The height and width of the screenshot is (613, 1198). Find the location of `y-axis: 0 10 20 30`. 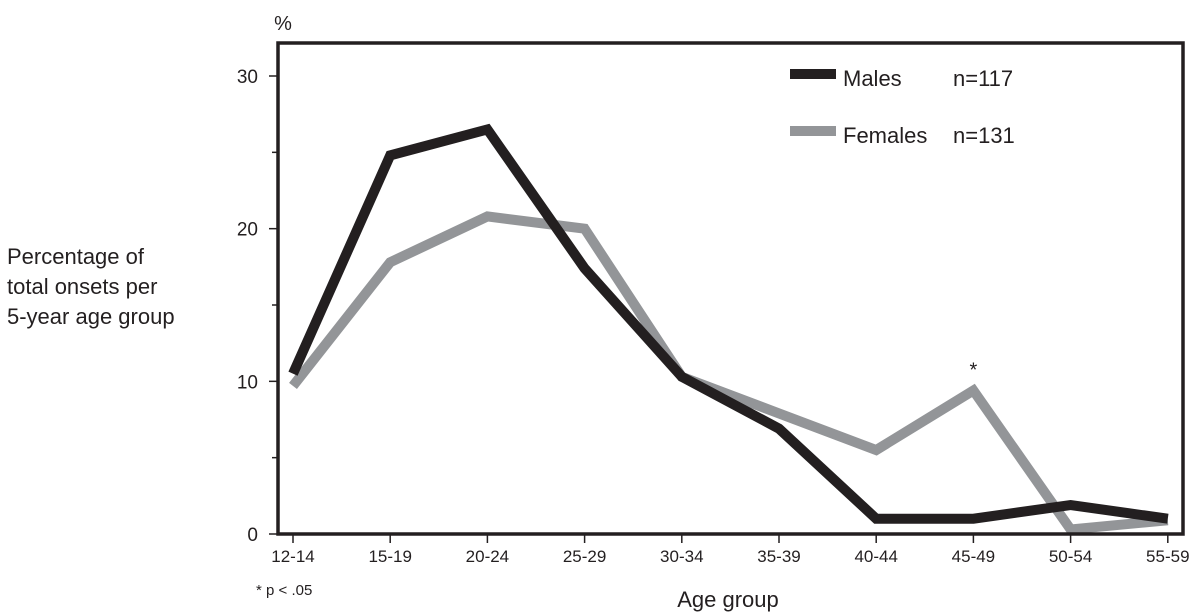

y-axis: 0 10 20 30 is located at coordinates (257, 306).